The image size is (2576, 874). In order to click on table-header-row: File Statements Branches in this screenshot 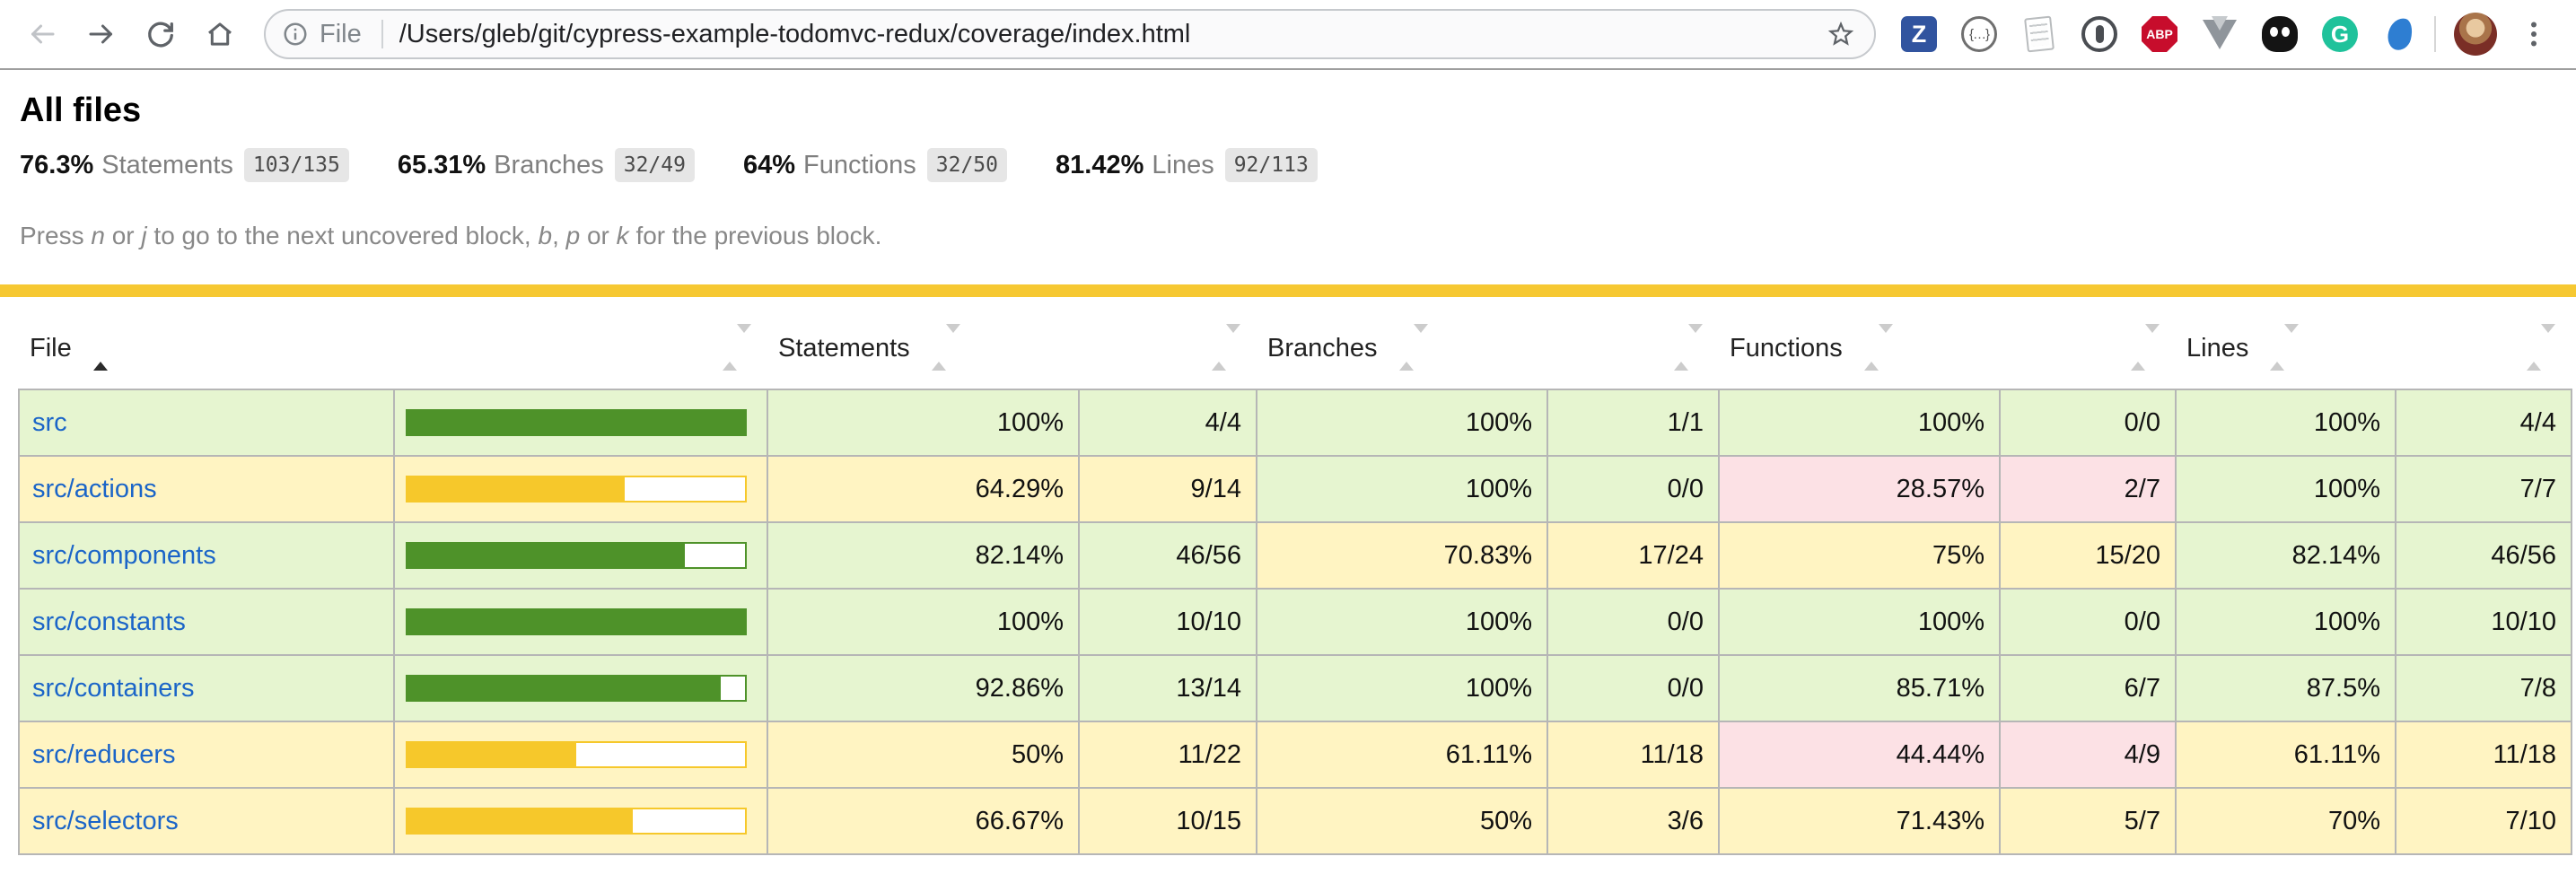, I will do `click(1295, 343)`.